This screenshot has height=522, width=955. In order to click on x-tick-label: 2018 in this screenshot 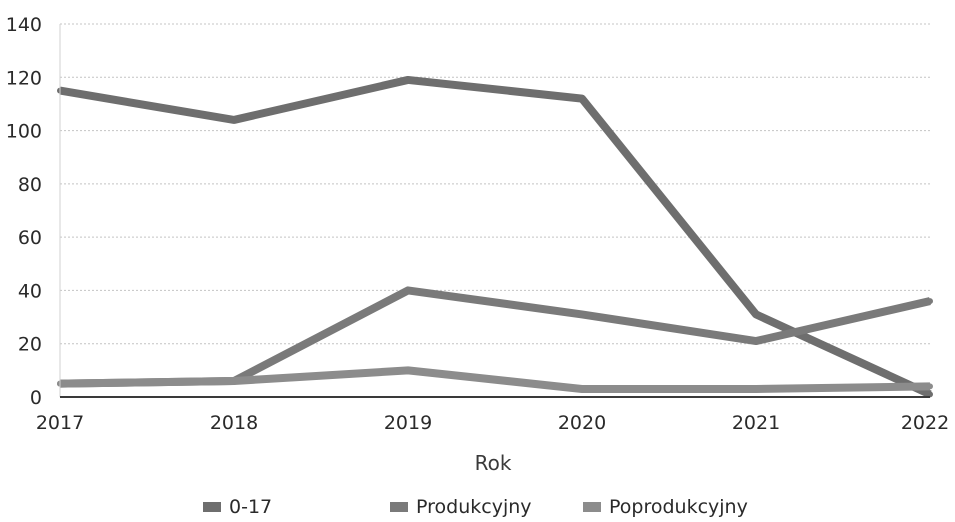, I will do `click(234, 423)`.